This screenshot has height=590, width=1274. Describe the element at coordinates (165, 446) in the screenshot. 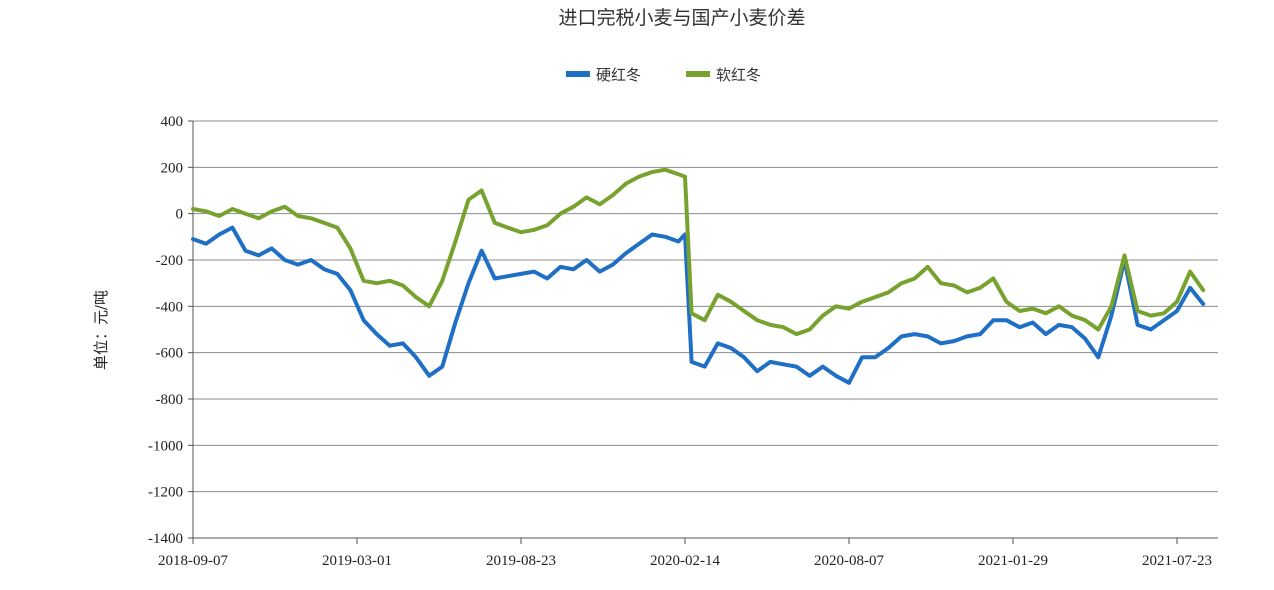

I see `y-tick-label: -1000` at that location.